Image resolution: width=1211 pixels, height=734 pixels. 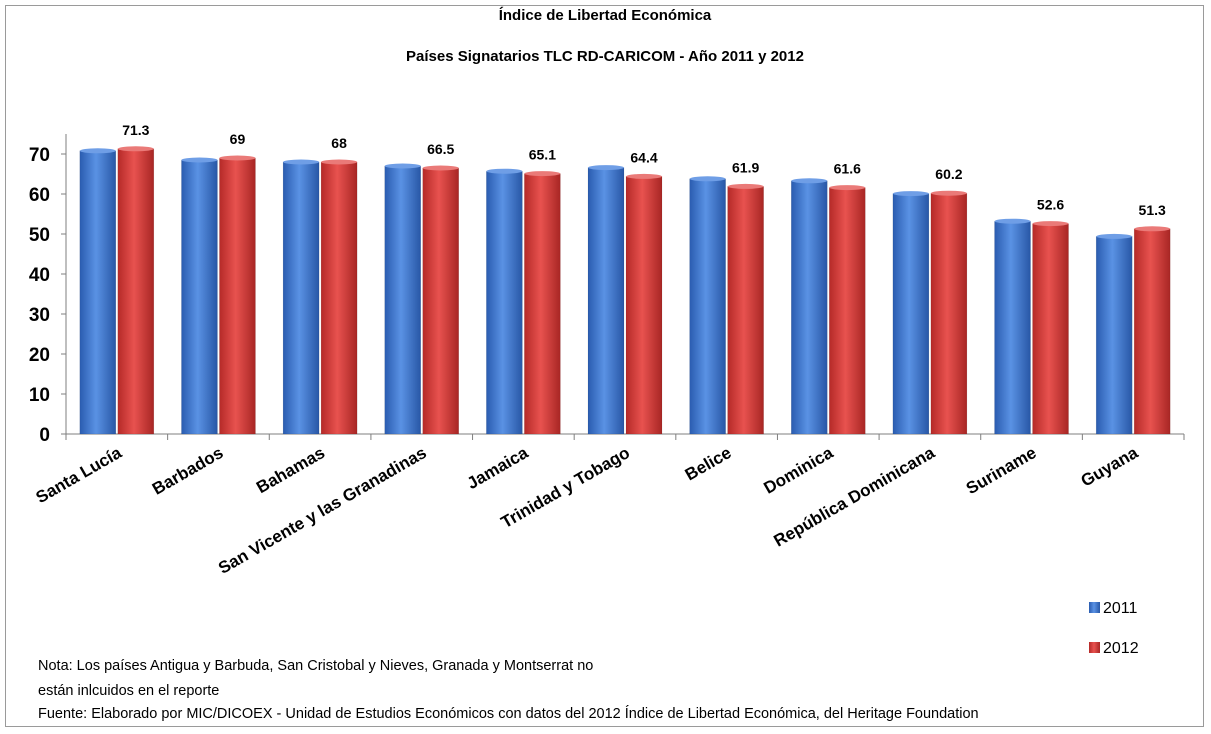 What do you see at coordinates (605, 15) in the screenshot?
I see `chart-title: Índice de Libertad Económica` at bounding box center [605, 15].